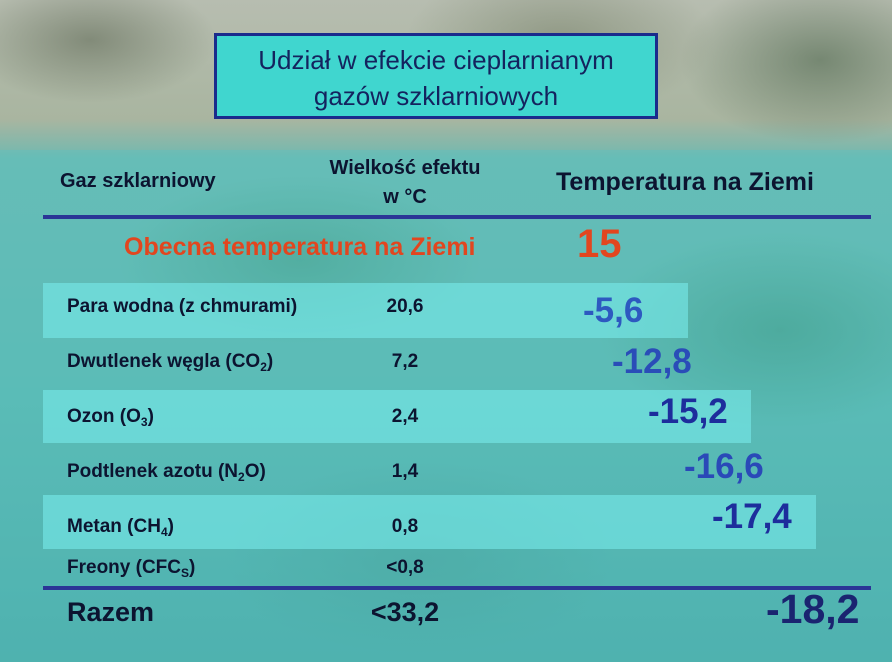  Describe the element at coordinates (185, 573) in the screenshot. I see `gas-subscript: S` at that location.